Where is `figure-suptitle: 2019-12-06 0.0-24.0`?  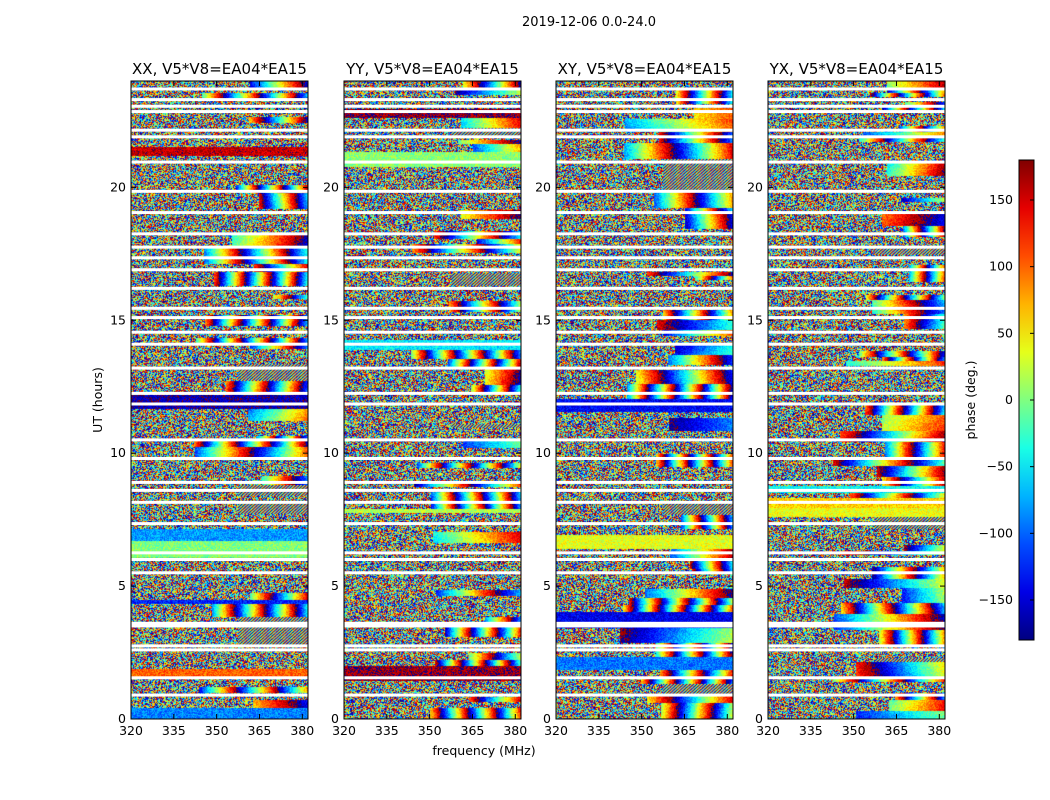
figure-suptitle: 2019-12-06 0.0-24.0 is located at coordinates (589, 22).